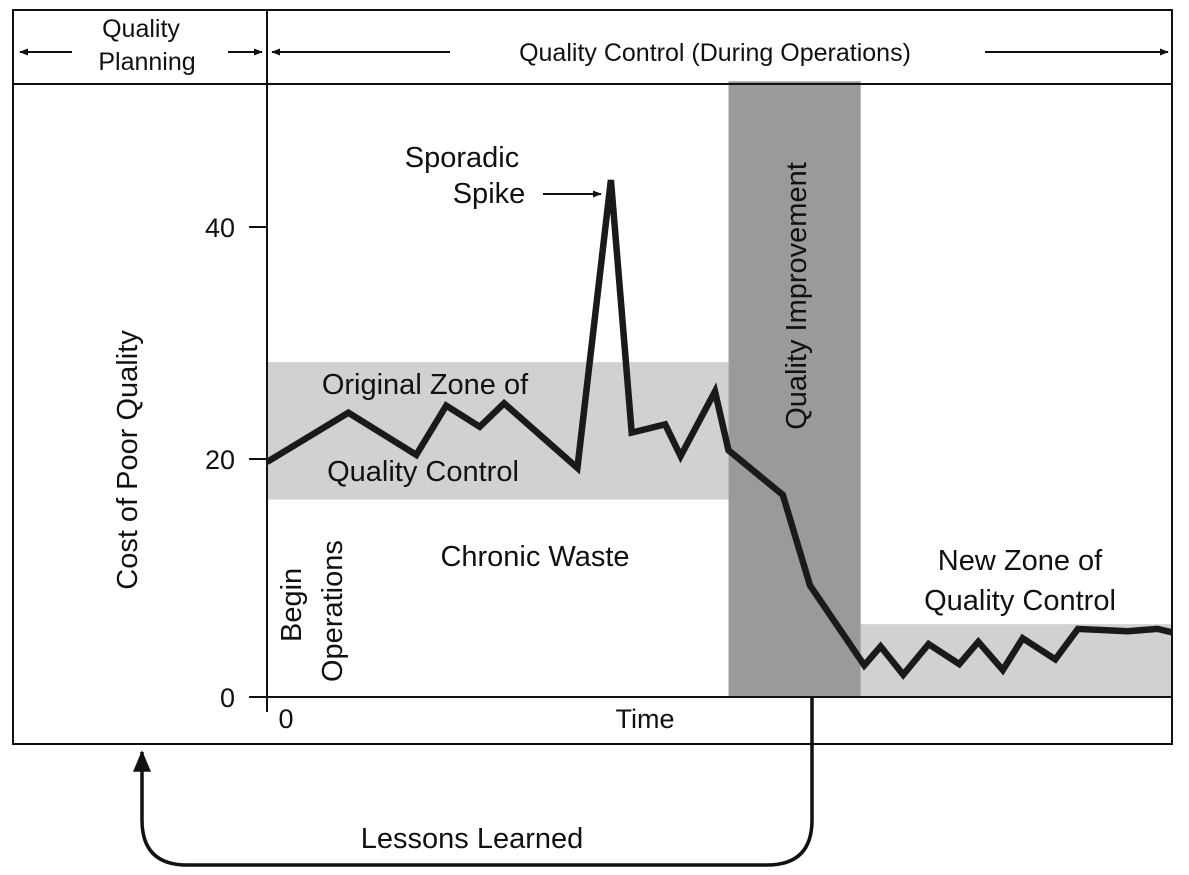 The width and height of the screenshot is (1189, 875). What do you see at coordinates (715, 53) in the screenshot?
I see `header-quality-control: Quality Control (During Operations)` at bounding box center [715, 53].